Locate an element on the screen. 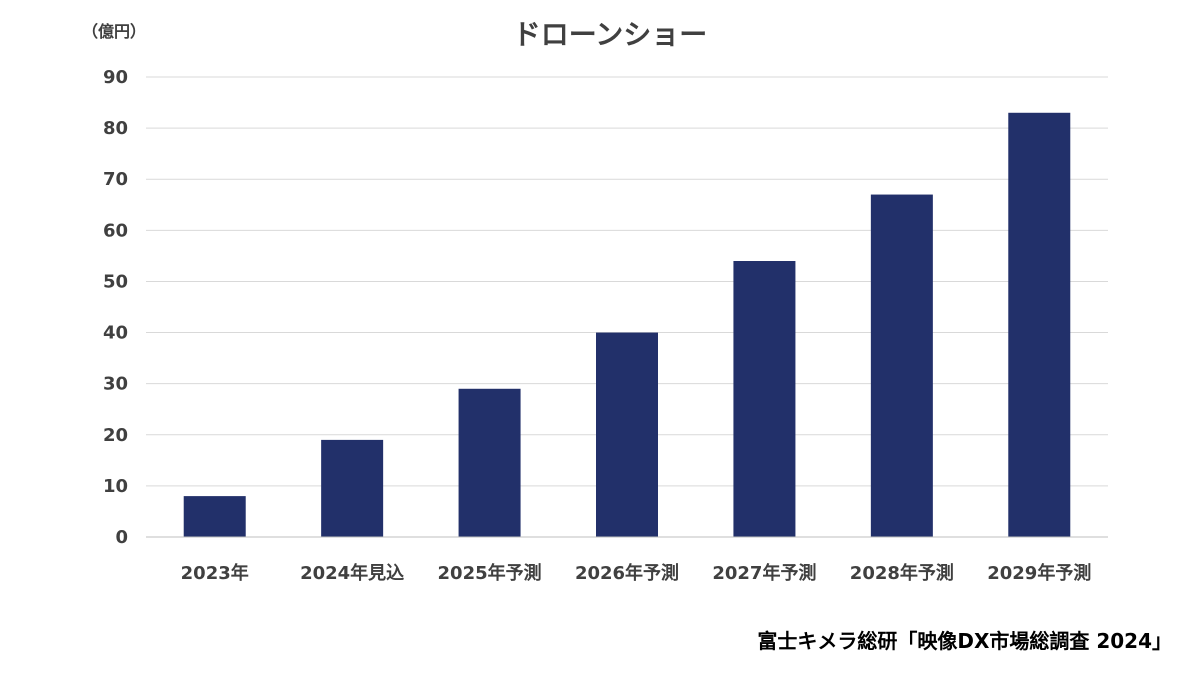 The height and width of the screenshot is (675, 1200). x-tick-label: 2027年予測 is located at coordinates (764, 573).